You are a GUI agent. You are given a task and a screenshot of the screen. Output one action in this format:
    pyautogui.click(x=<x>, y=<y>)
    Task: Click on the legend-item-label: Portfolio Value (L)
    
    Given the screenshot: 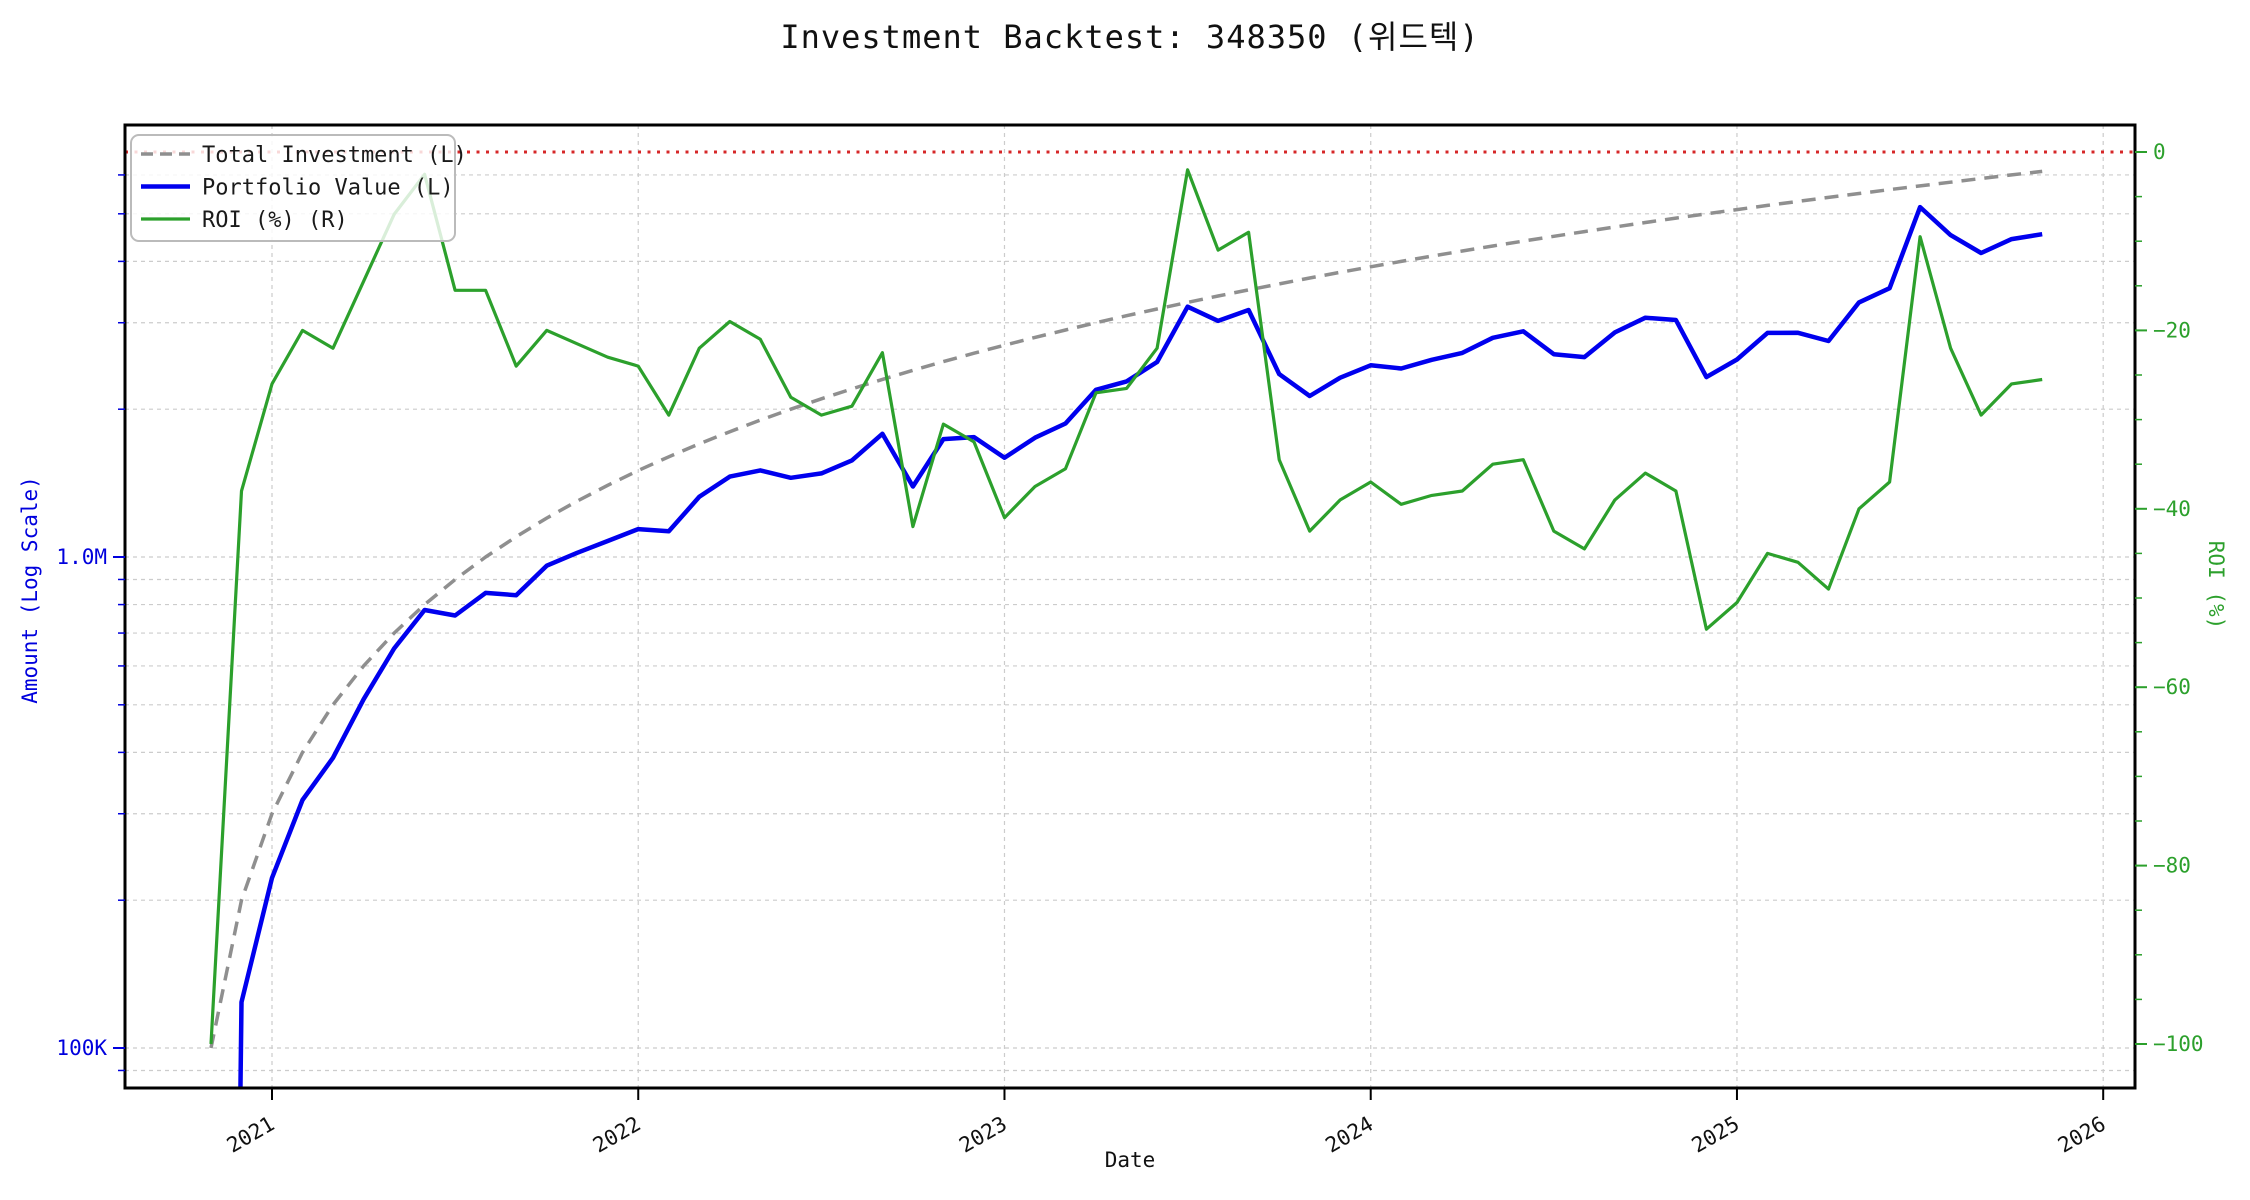 What is the action you would take?
    pyautogui.click(x=328, y=188)
    